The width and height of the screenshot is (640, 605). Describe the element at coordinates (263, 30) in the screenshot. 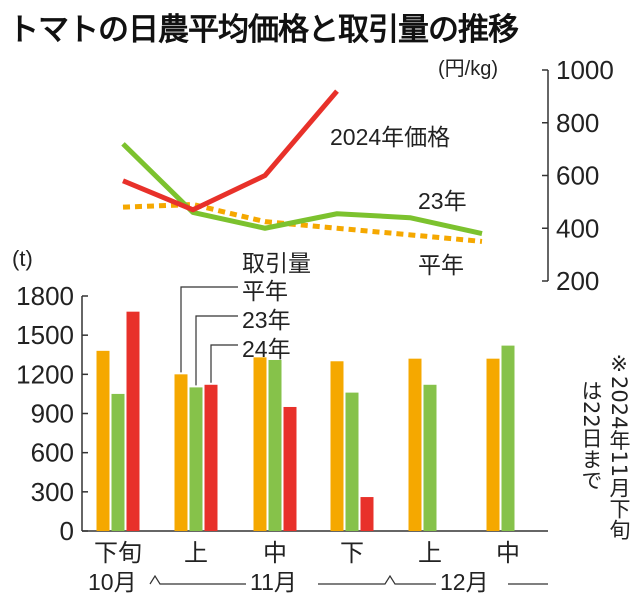

I see `chart-title: トマトの日農平均価格と取引量の推移` at that location.